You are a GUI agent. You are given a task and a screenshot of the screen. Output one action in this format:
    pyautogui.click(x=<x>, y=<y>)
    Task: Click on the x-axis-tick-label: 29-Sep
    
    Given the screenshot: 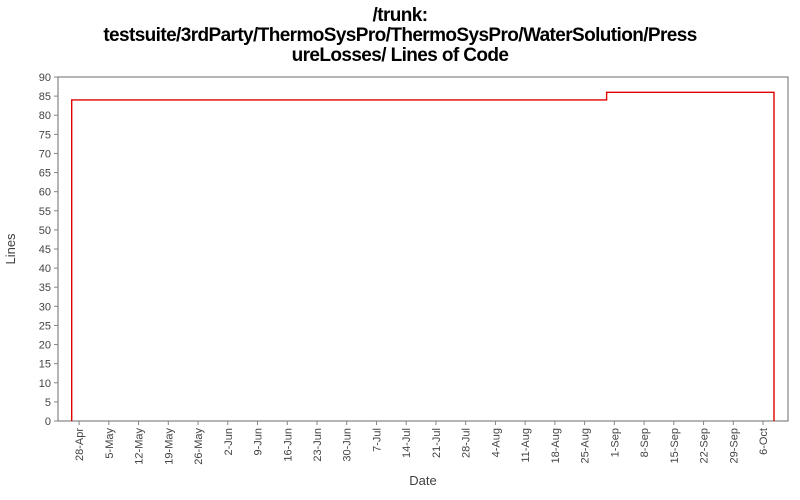 What is the action you would take?
    pyautogui.click(x=734, y=445)
    